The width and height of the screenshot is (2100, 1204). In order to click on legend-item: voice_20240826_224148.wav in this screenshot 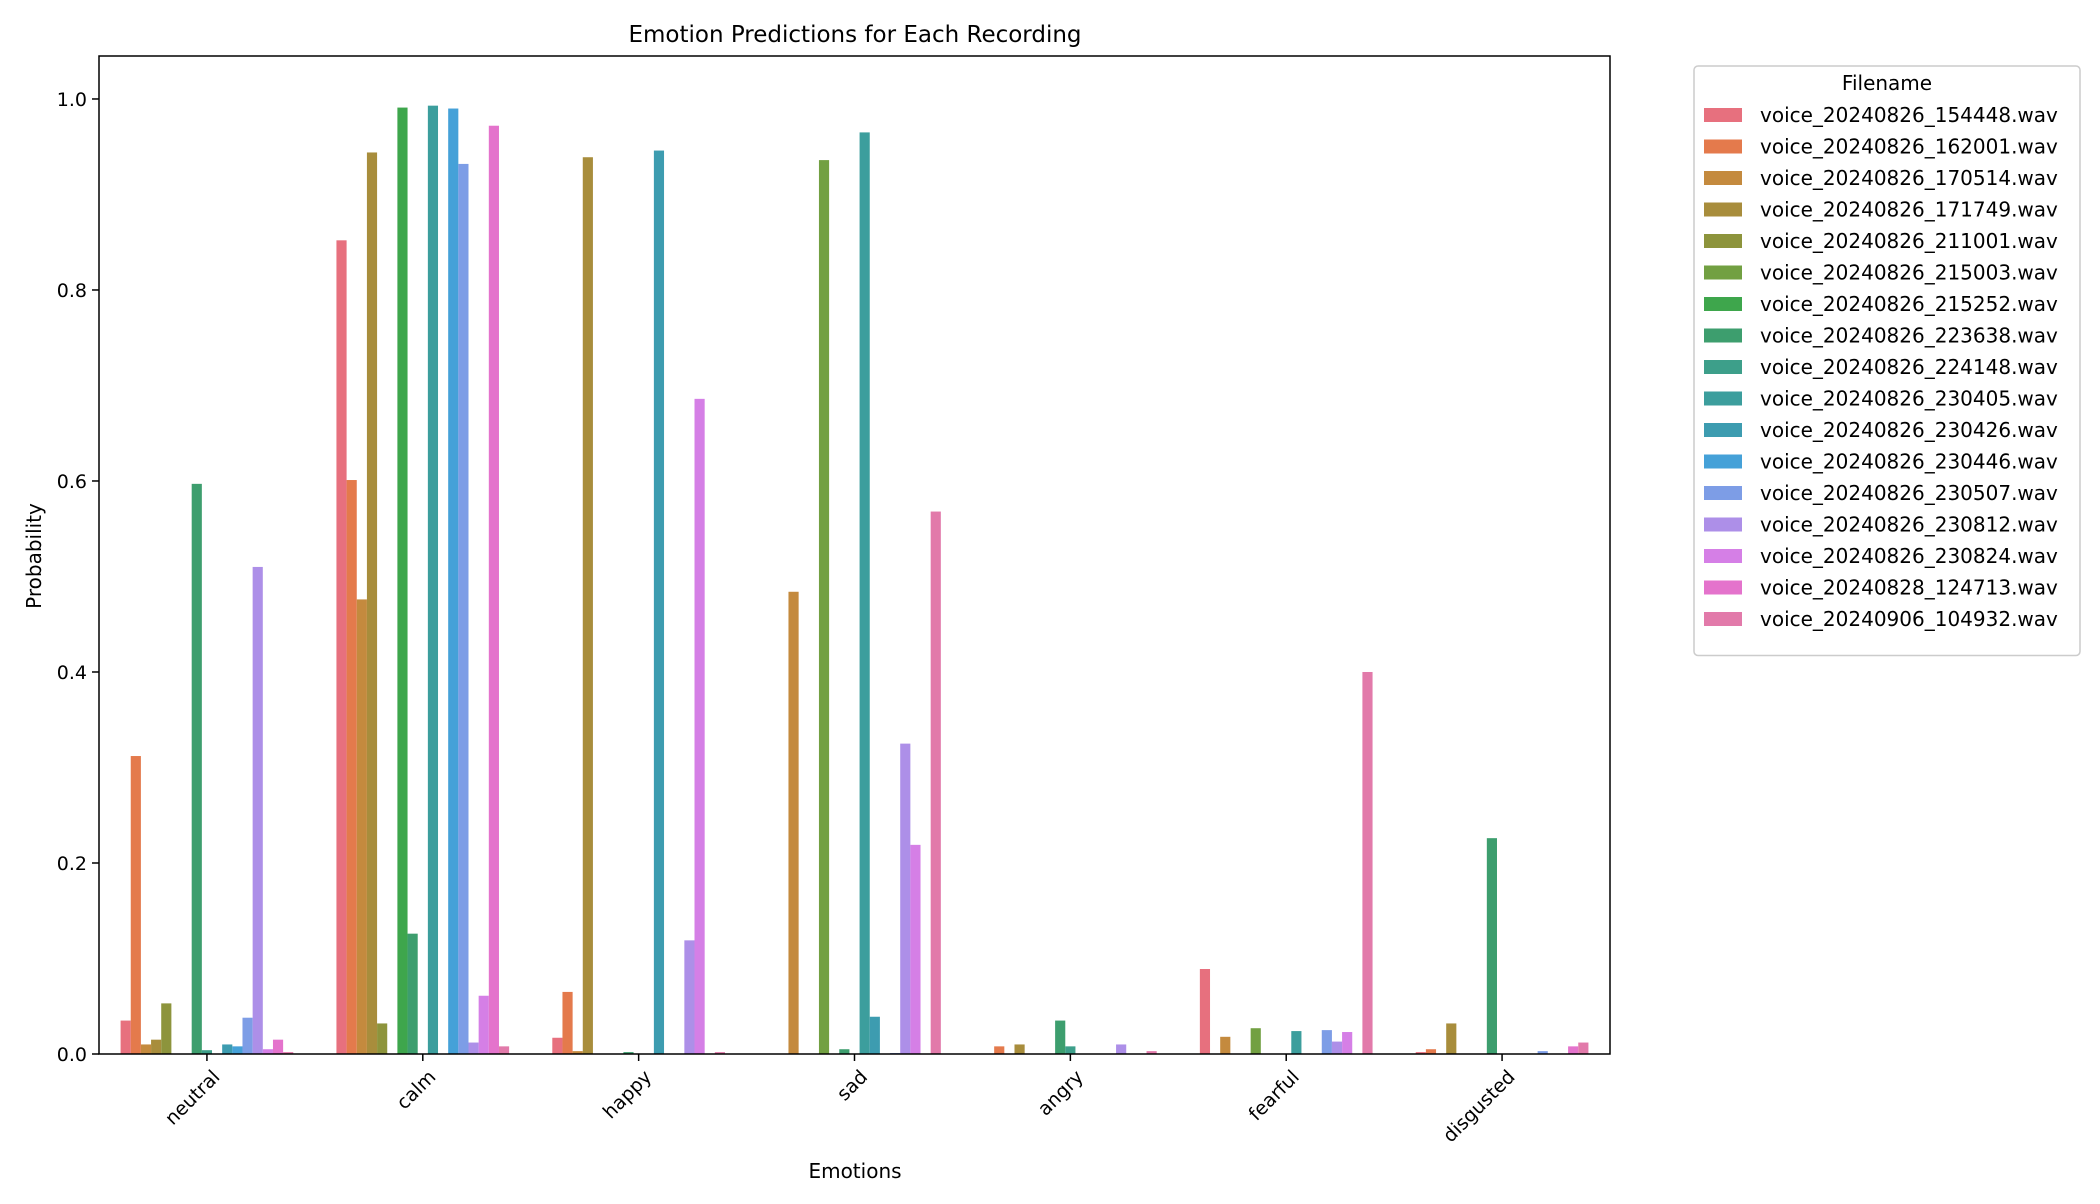, I will do `click(1881, 367)`.